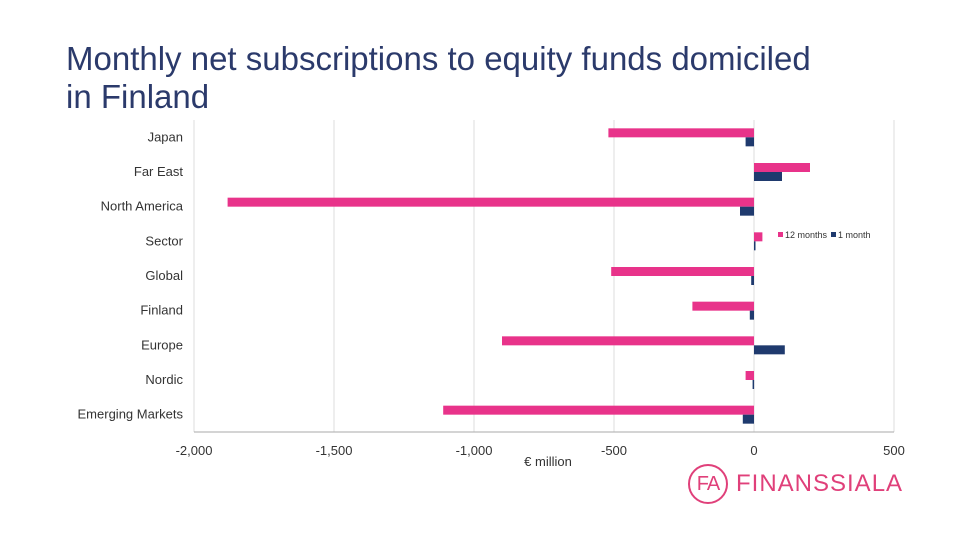 This screenshot has height=540, width=960. What do you see at coordinates (806, 235) in the screenshot?
I see `legend-label-12-months: 12 months` at bounding box center [806, 235].